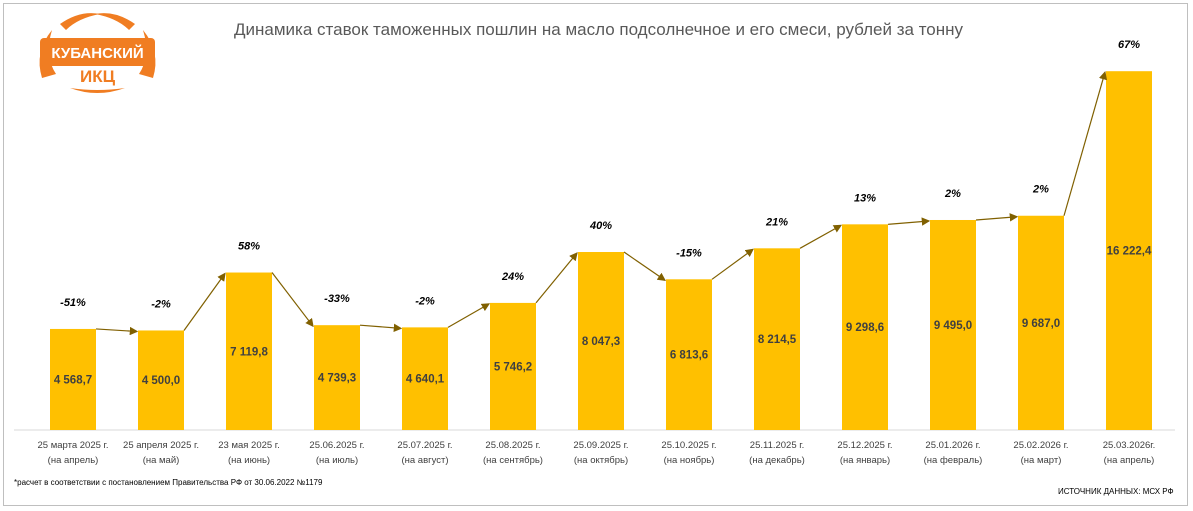 The height and width of the screenshot is (511, 1193). I want to click on x-tick-sublabel-13: (на апрель), so click(1129, 460).